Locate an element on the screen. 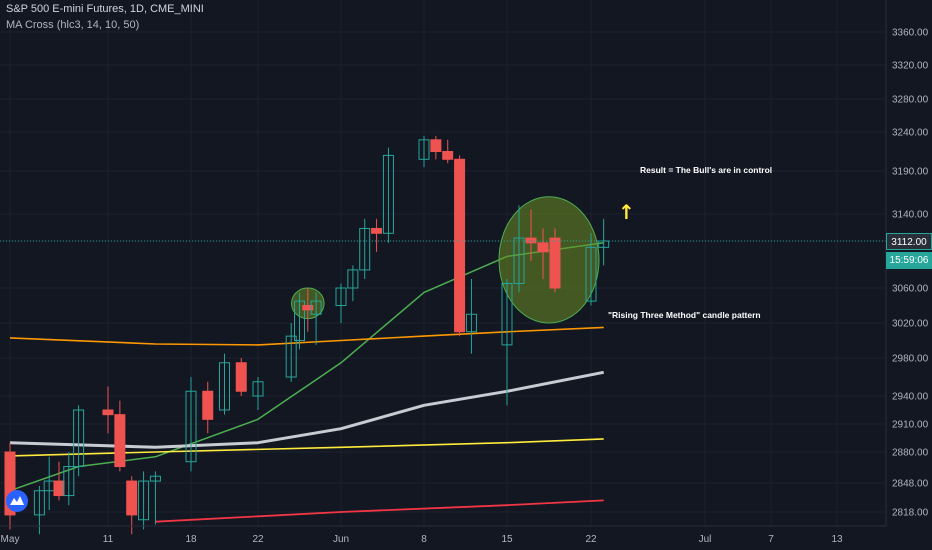 The width and height of the screenshot is (932, 550). y-tick-label: 2848.00 is located at coordinates (910, 484).